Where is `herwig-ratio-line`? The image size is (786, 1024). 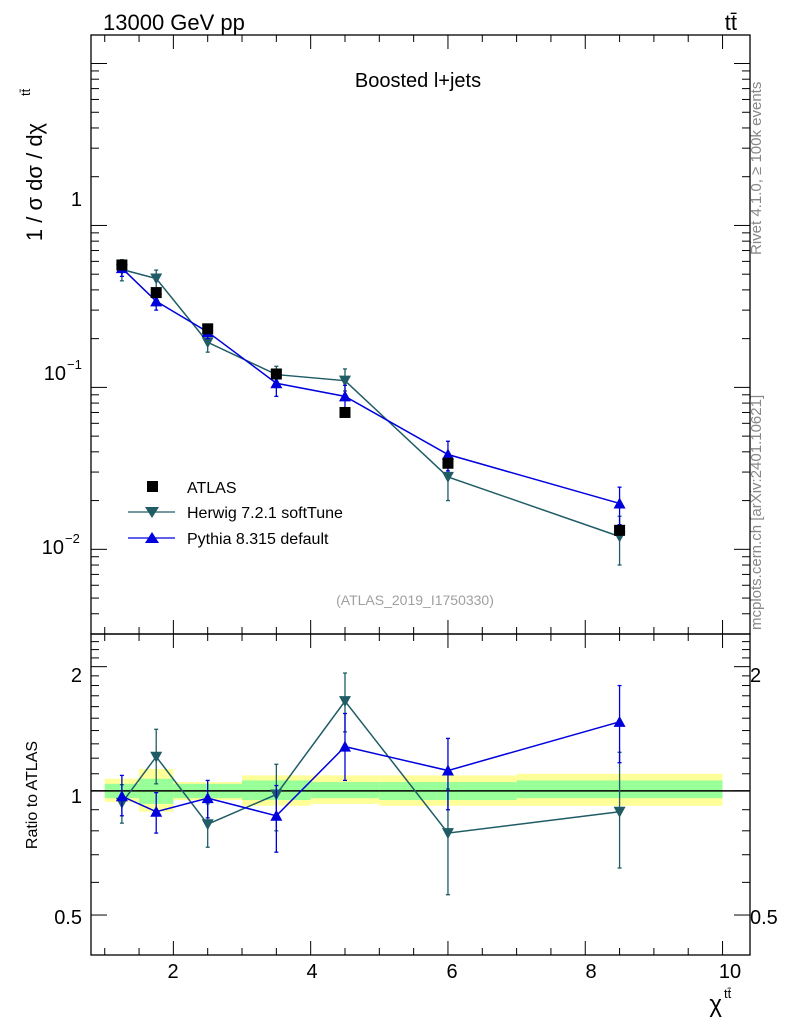
herwig-ratio-line is located at coordinates (370, 766).